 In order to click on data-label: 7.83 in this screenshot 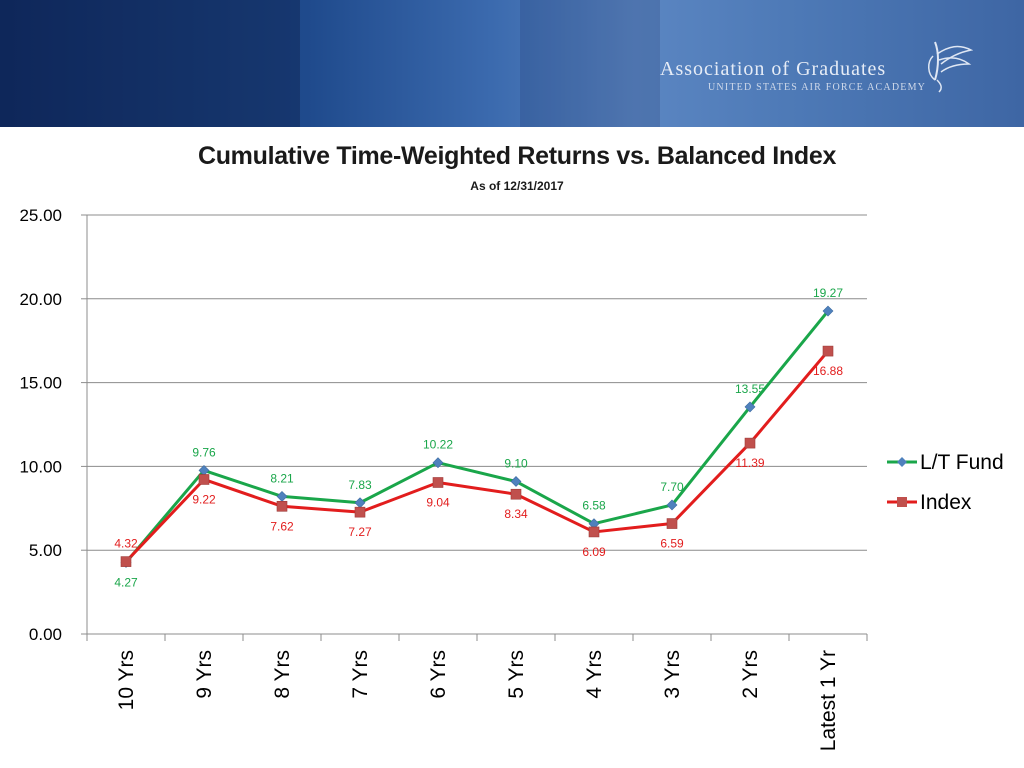, I will do `click(360, 485)`.